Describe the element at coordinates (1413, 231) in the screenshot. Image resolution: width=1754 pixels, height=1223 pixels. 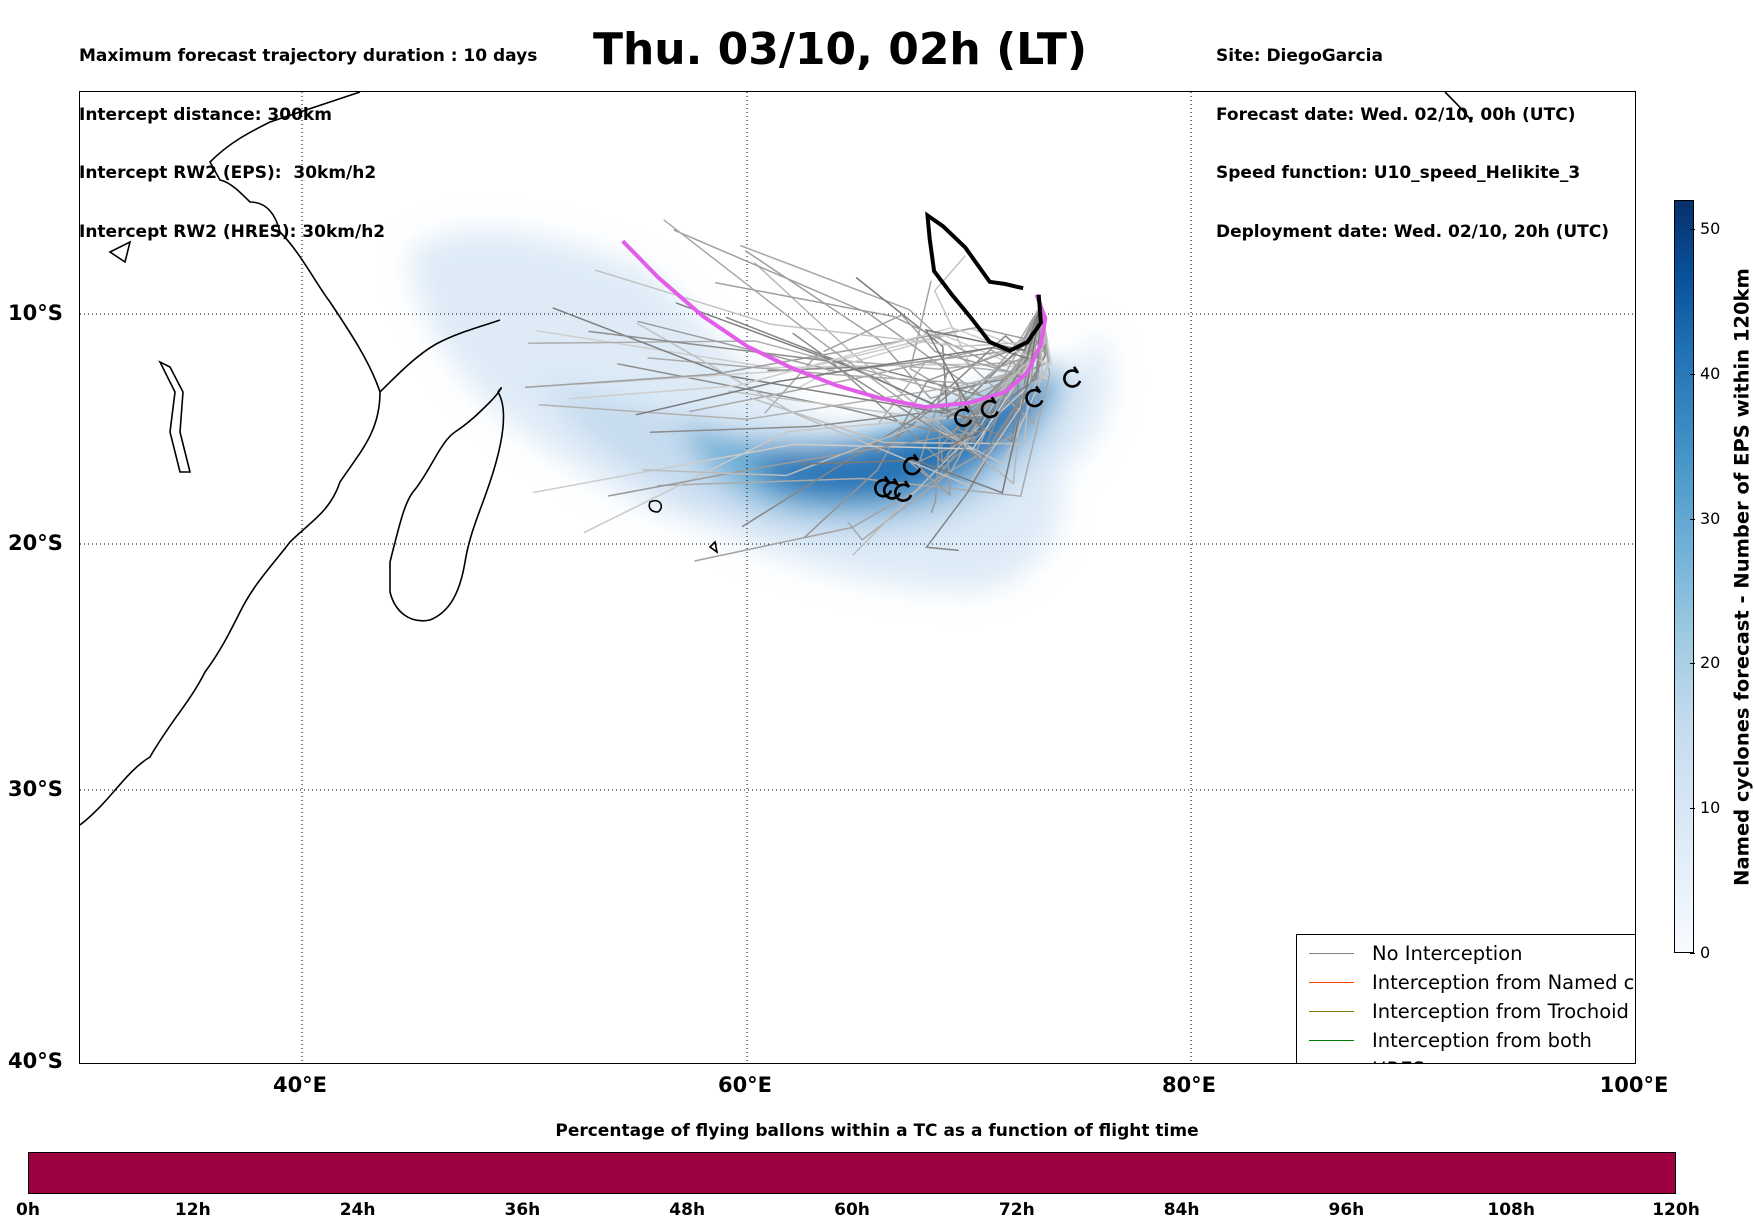
I see `site-line: Deployment date: Wed. 02/10, 20h (UTC)` at that location.